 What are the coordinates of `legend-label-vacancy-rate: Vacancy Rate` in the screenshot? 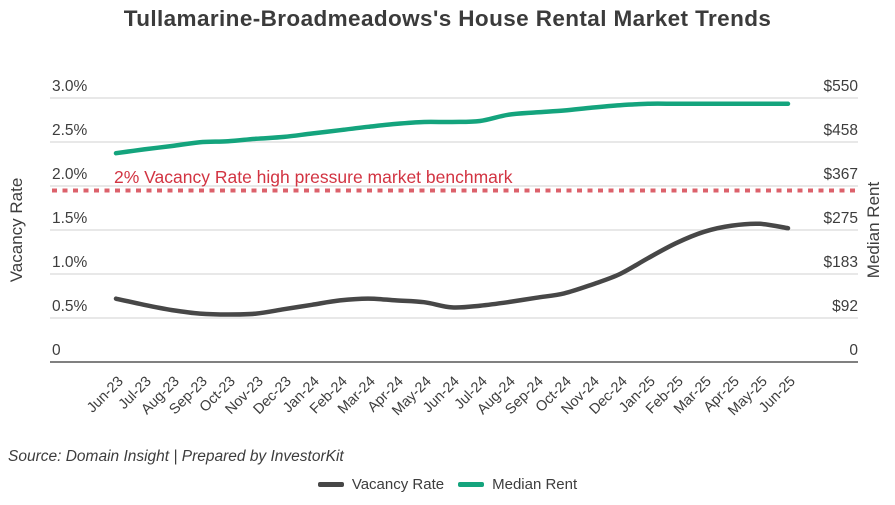 It's located at (398, 484).